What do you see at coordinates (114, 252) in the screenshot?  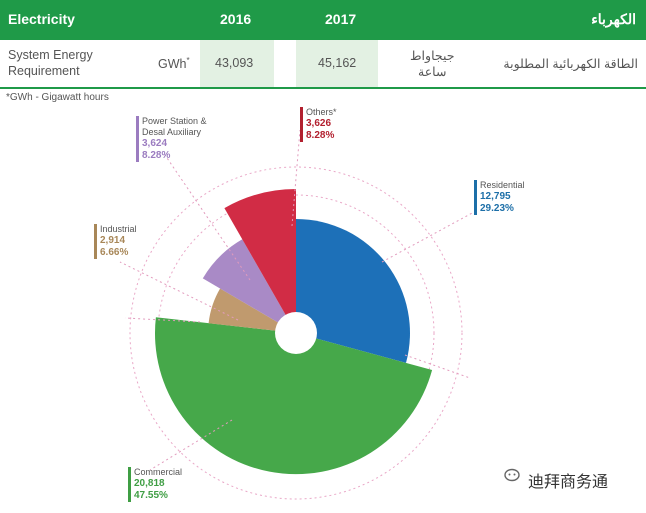 I see `slice-label-percent: 6.66%` at bounding box center [114, 252].